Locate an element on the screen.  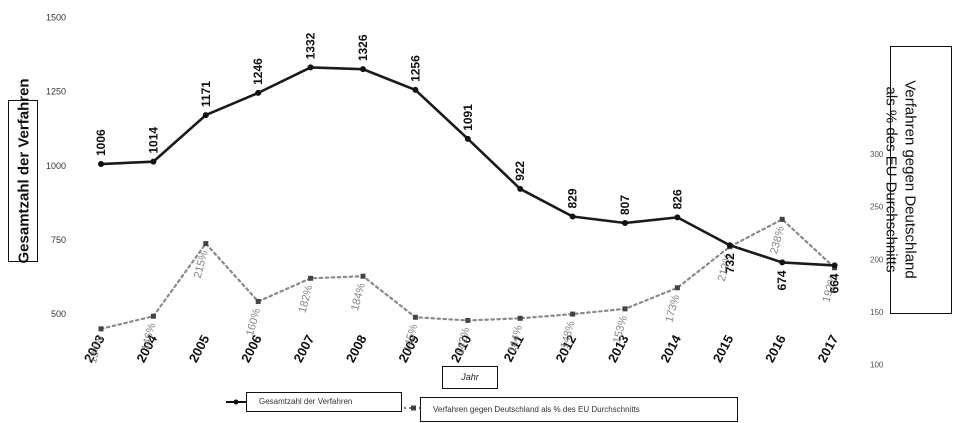
legend-marker-dotted is located at coordinates (413, 408).